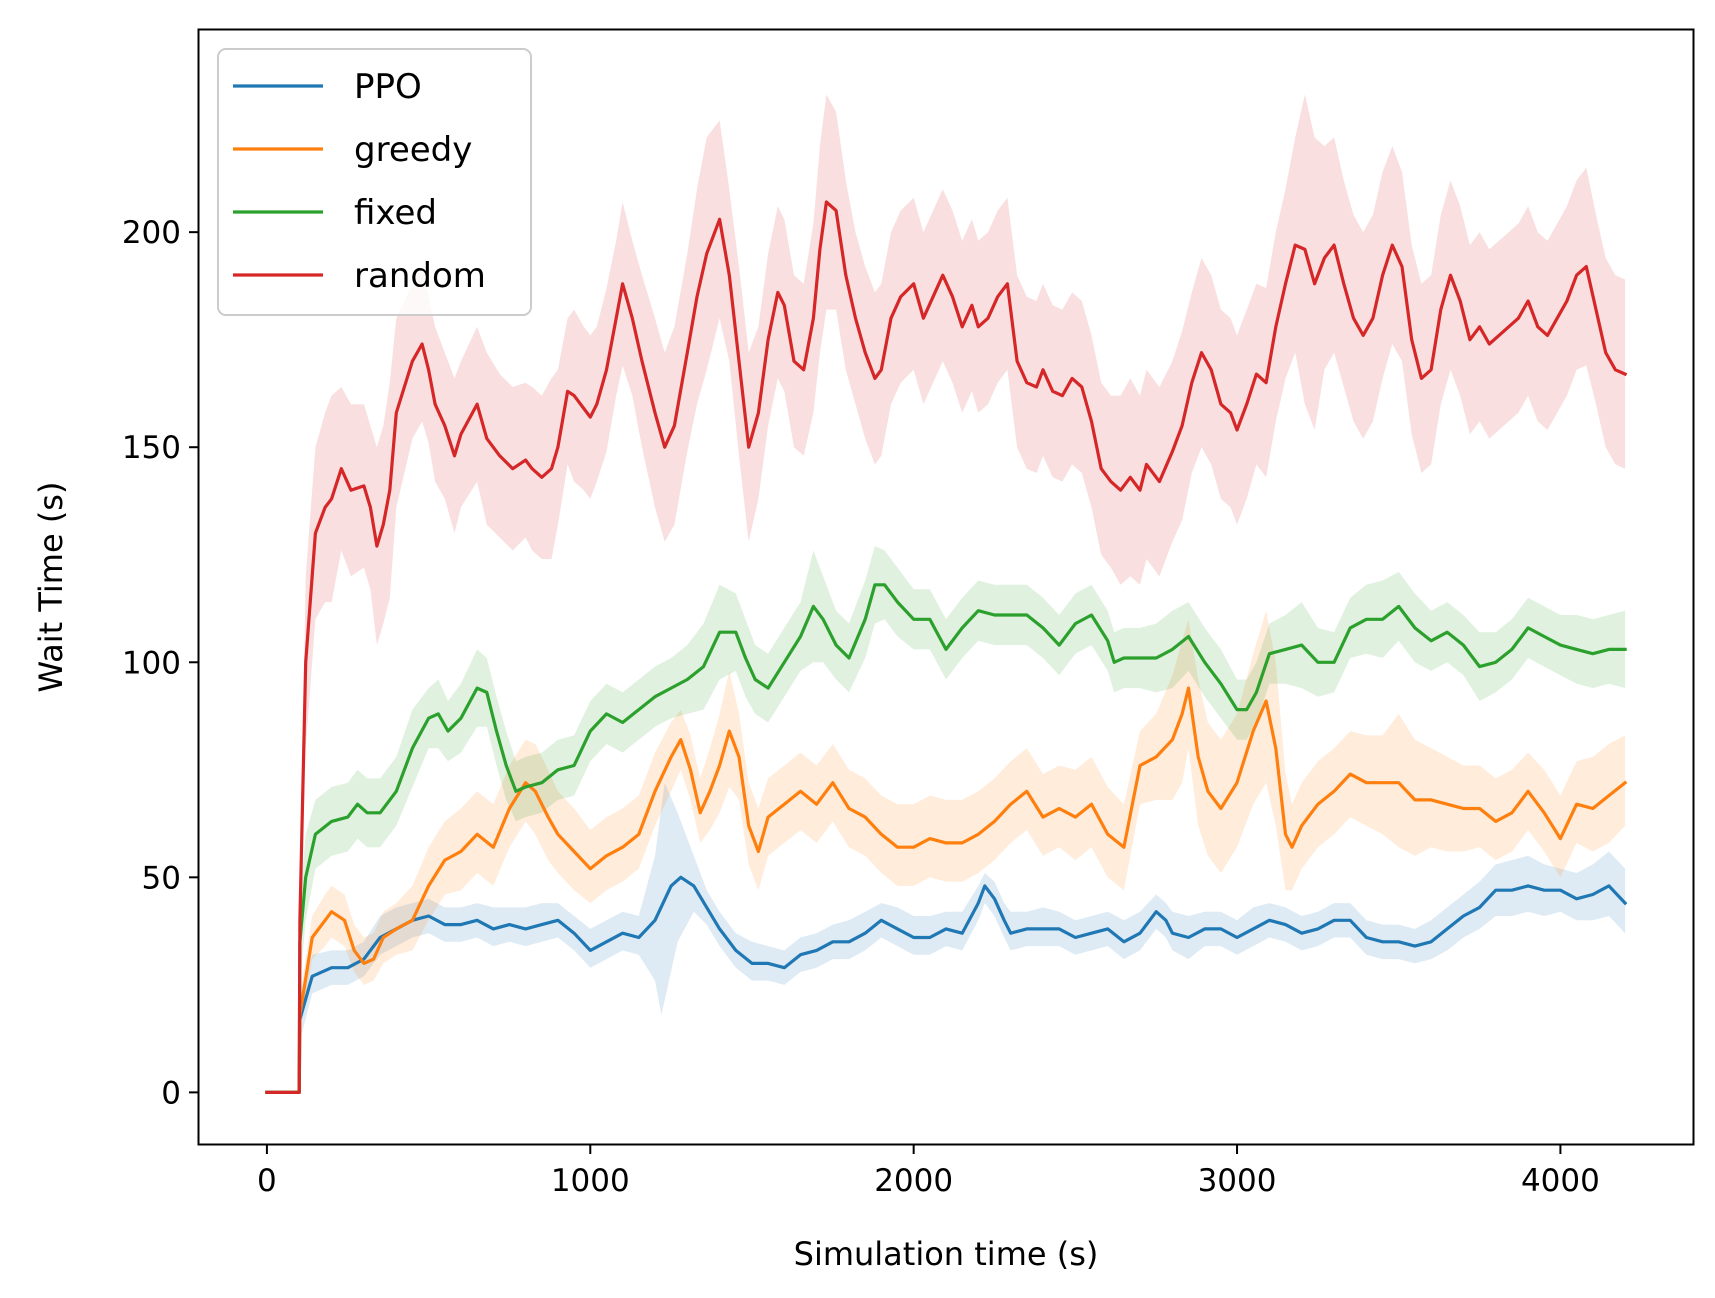 This screenshot has height=1298, width=1715. I want to click on y-tick-label: 150, so click(151, 448).